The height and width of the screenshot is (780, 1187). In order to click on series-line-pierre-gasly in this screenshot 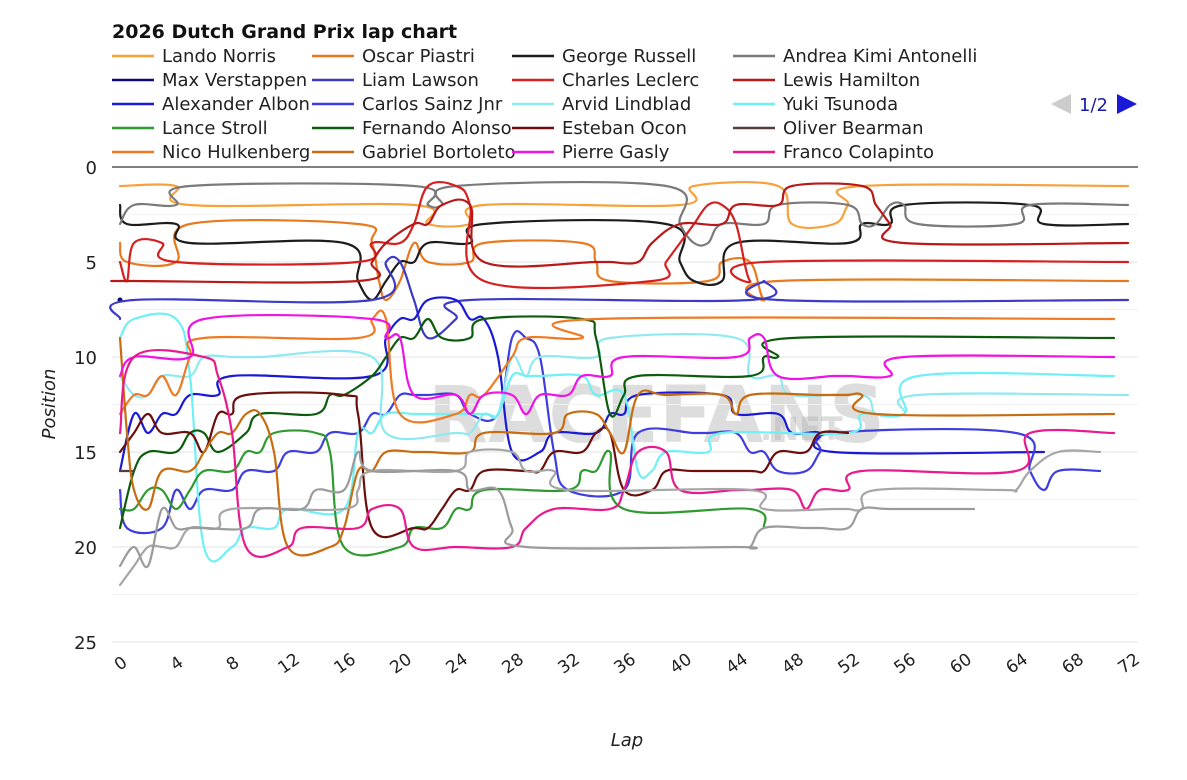, I will do `click(617, 365)`.